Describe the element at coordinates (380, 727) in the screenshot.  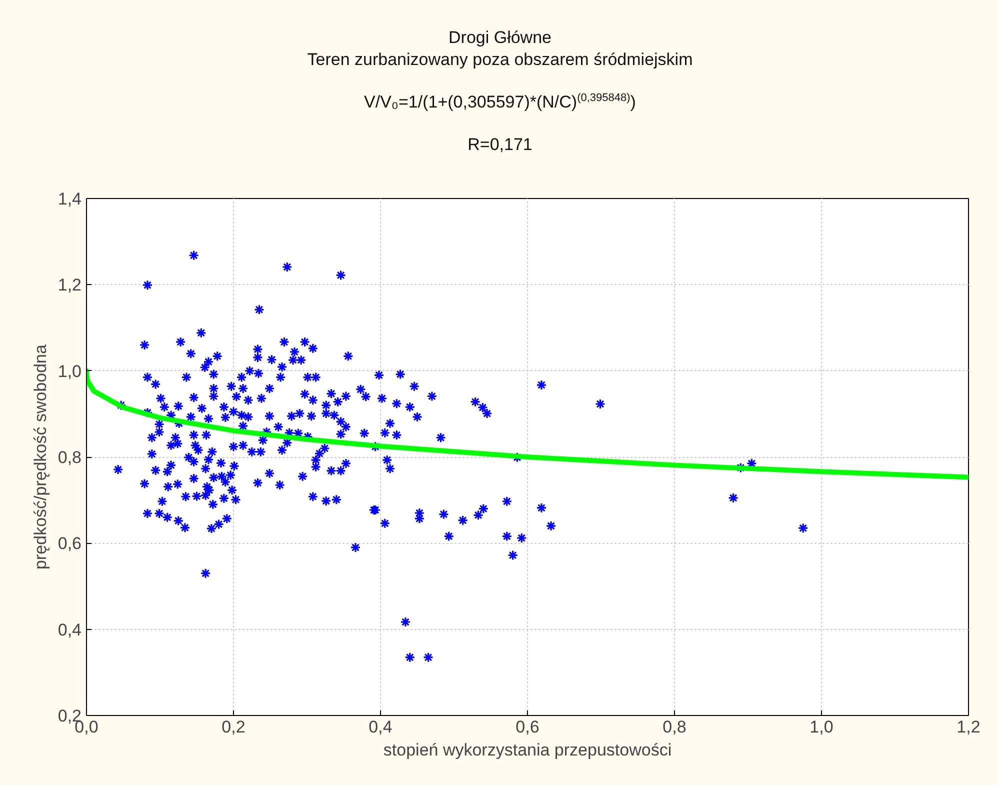
I see `x-tick-label: 0,4` at that location.